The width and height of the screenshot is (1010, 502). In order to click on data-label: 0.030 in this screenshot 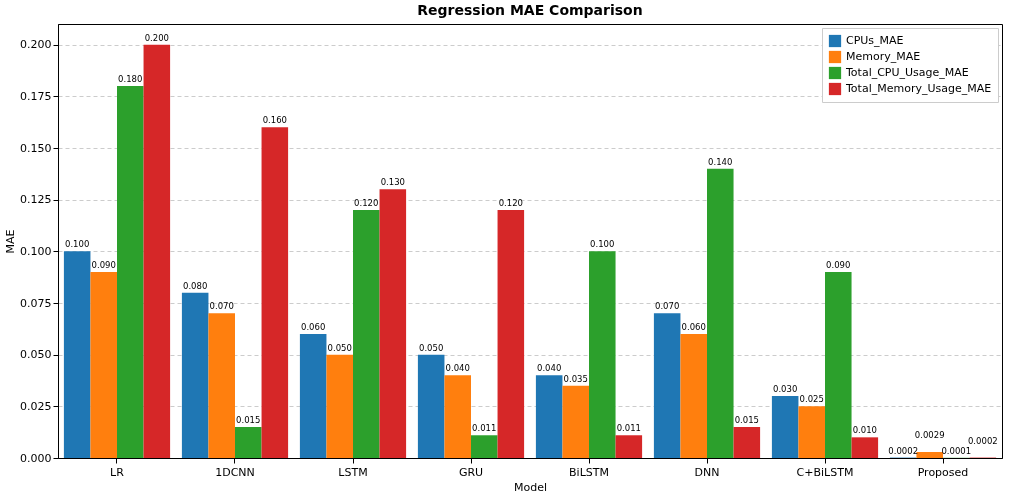, I will do `click(785, 389)`.